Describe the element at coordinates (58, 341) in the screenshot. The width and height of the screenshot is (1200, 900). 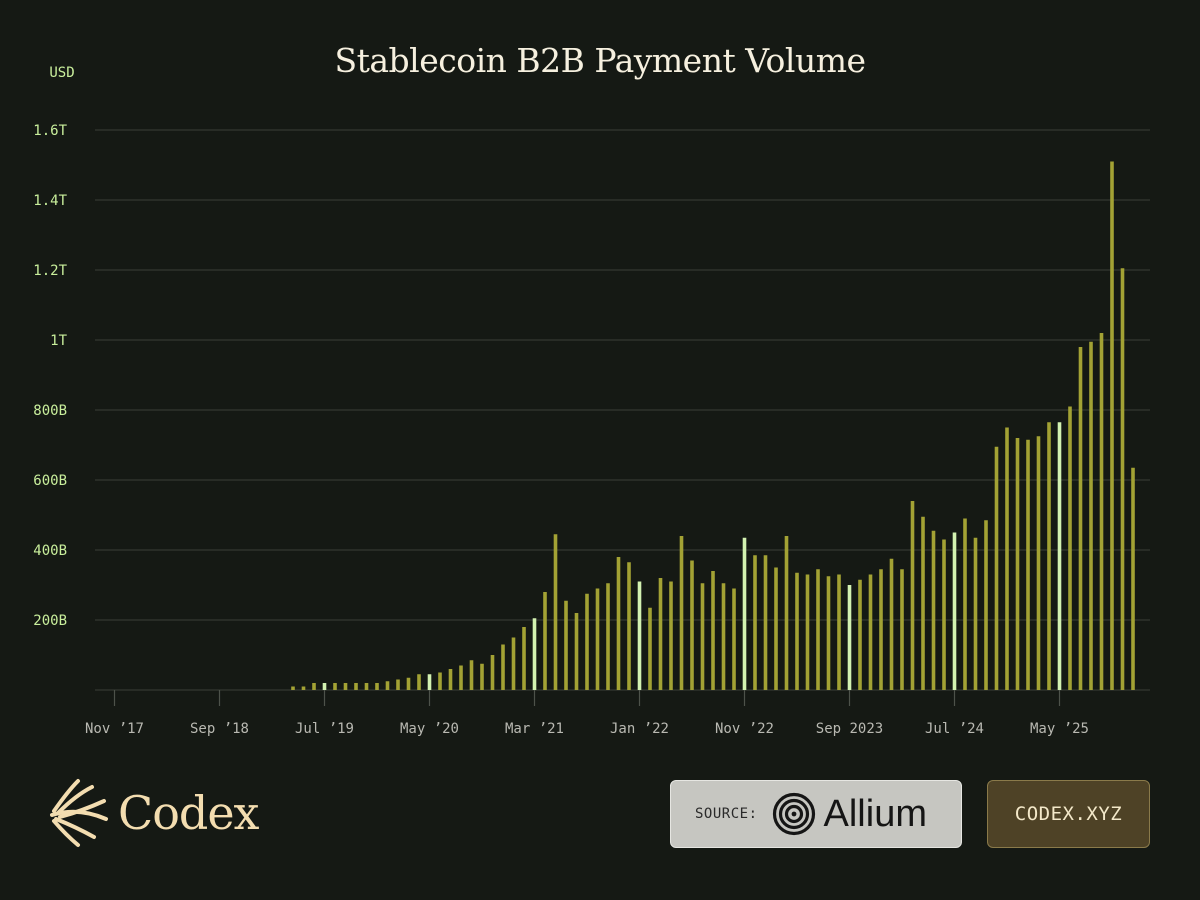
I see `y-tick-label: 1T` at that location.